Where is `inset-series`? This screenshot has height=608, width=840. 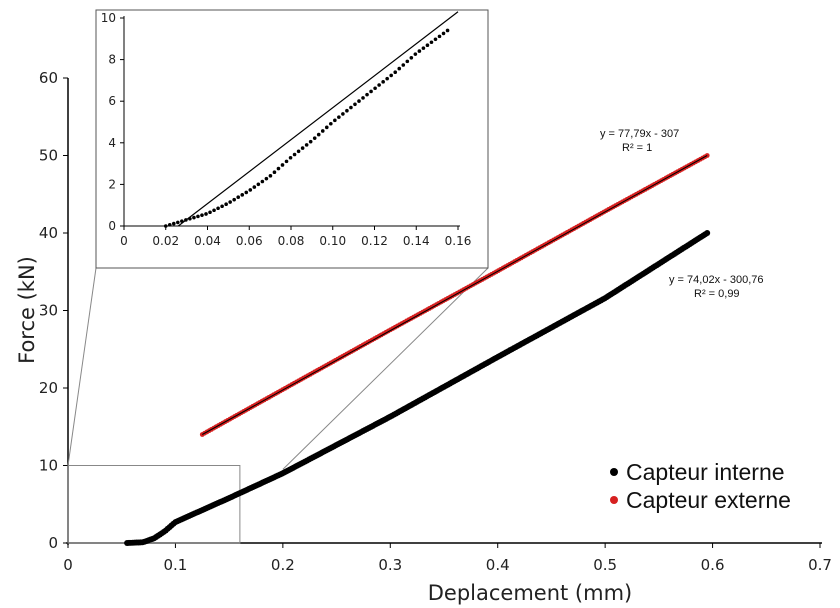
inset-series is located at coordinates (311, 119).